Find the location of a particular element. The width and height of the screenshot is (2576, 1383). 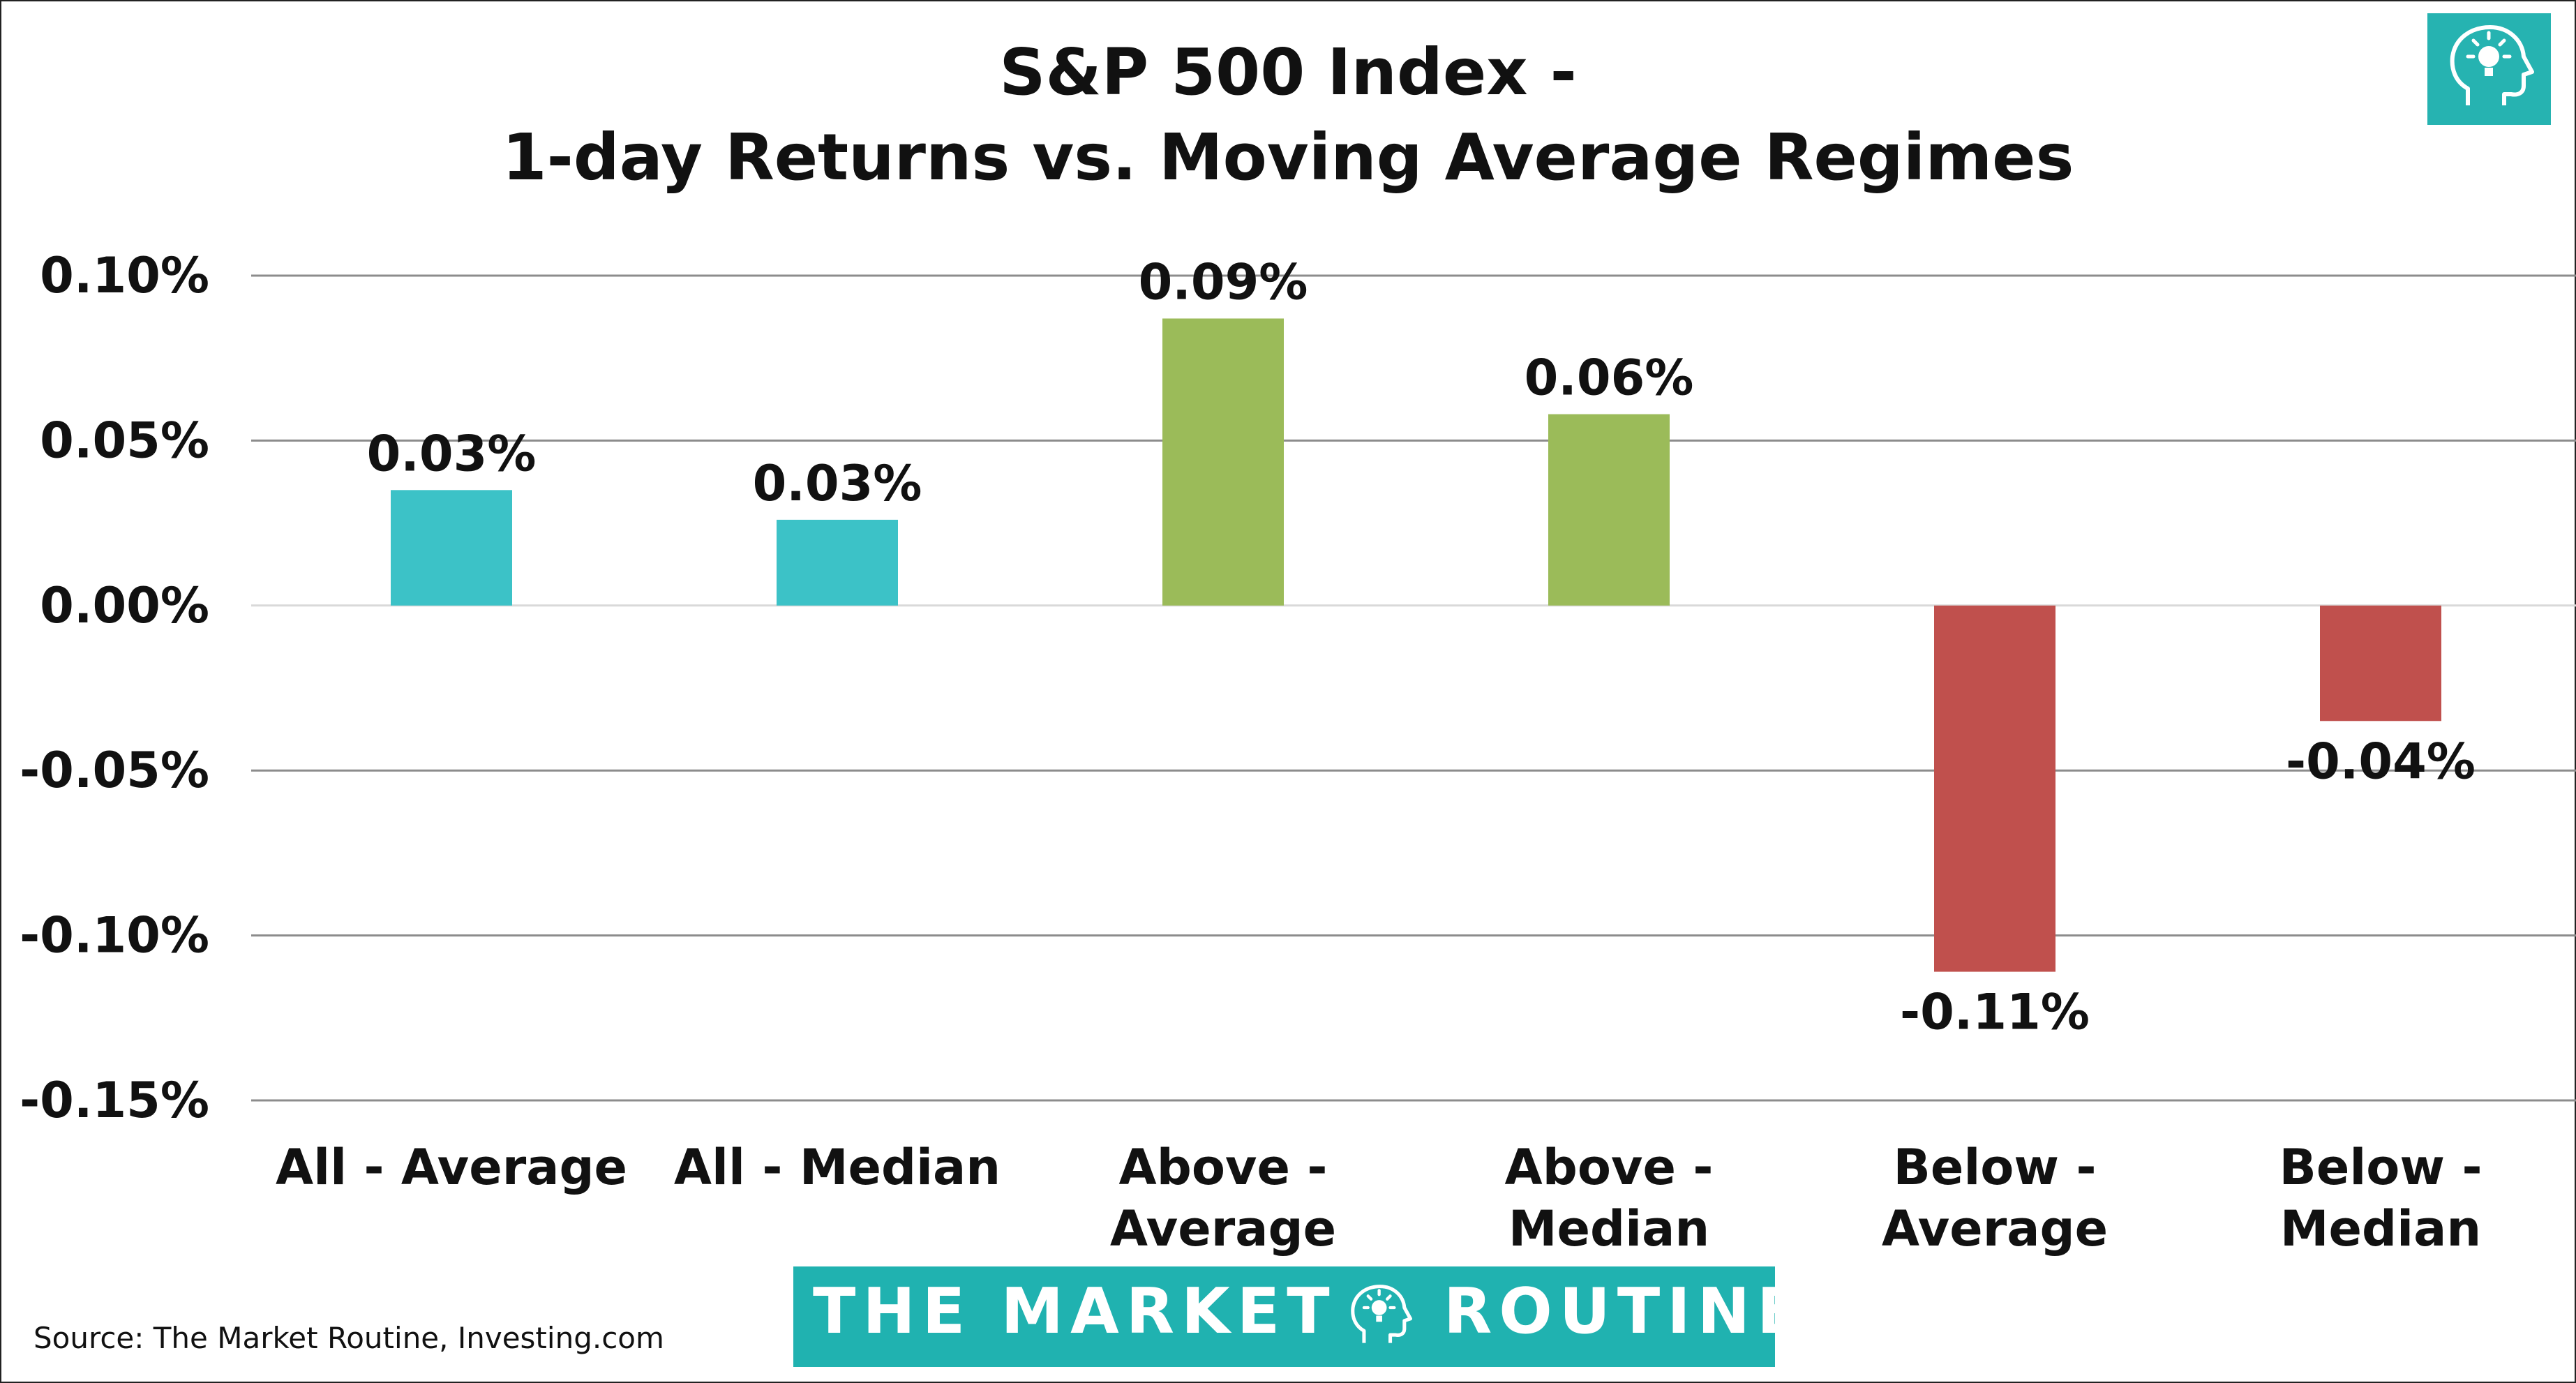

brand-logo is located at coordinates (2489, 69).